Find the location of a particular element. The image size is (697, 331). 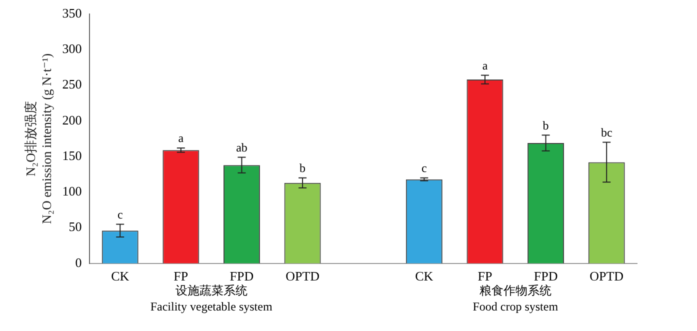

text: 粮食作物系统 Food crop system is located at coordinates (515, 299).